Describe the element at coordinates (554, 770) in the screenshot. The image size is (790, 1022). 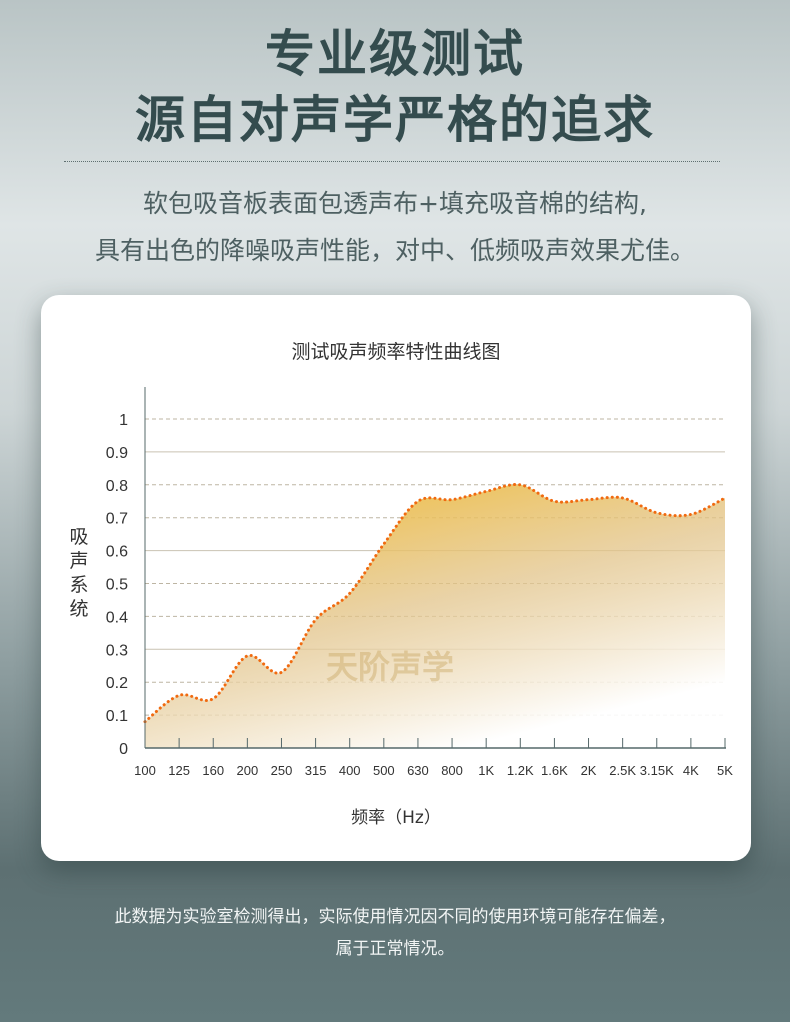
I see `x-tick-label: 1.6K` at that location.